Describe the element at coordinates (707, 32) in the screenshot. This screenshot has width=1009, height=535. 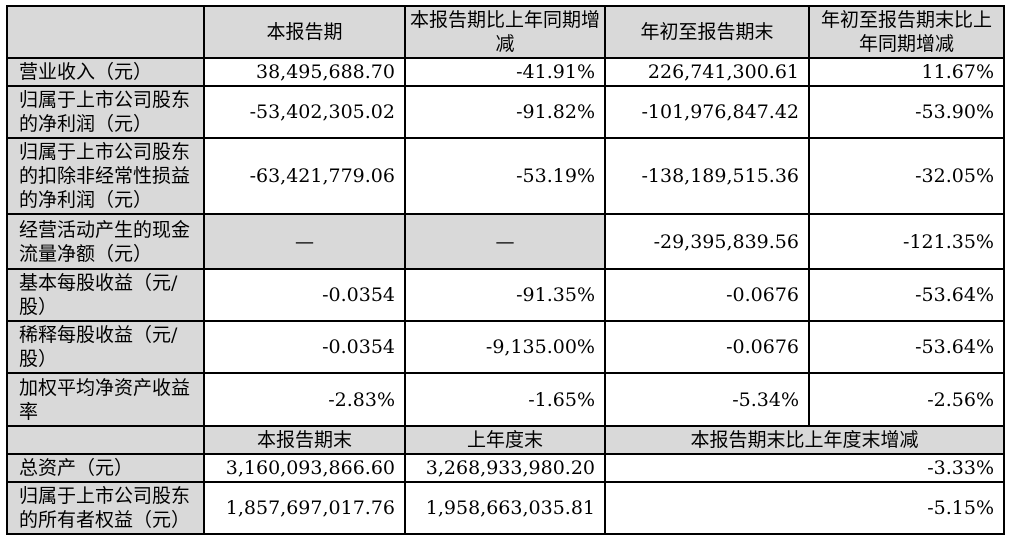
I see `column-header-ytd: 年初至报告期末` at that location.